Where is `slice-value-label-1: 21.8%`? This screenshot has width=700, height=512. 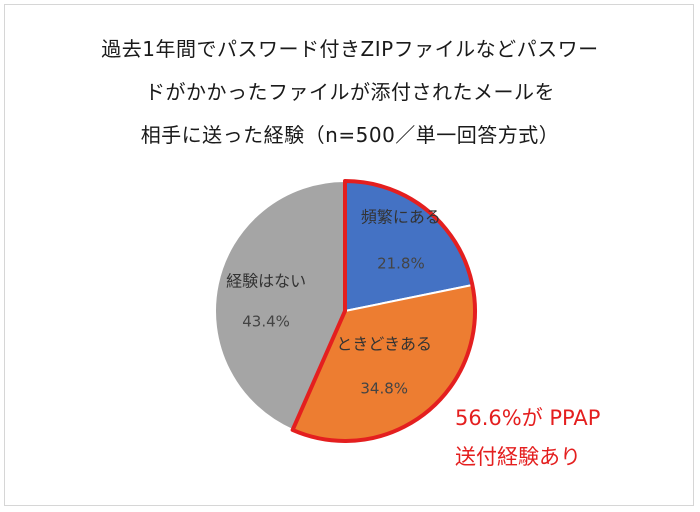 slice-value-label-1: 21.8% is located at coordinates (401, 264).